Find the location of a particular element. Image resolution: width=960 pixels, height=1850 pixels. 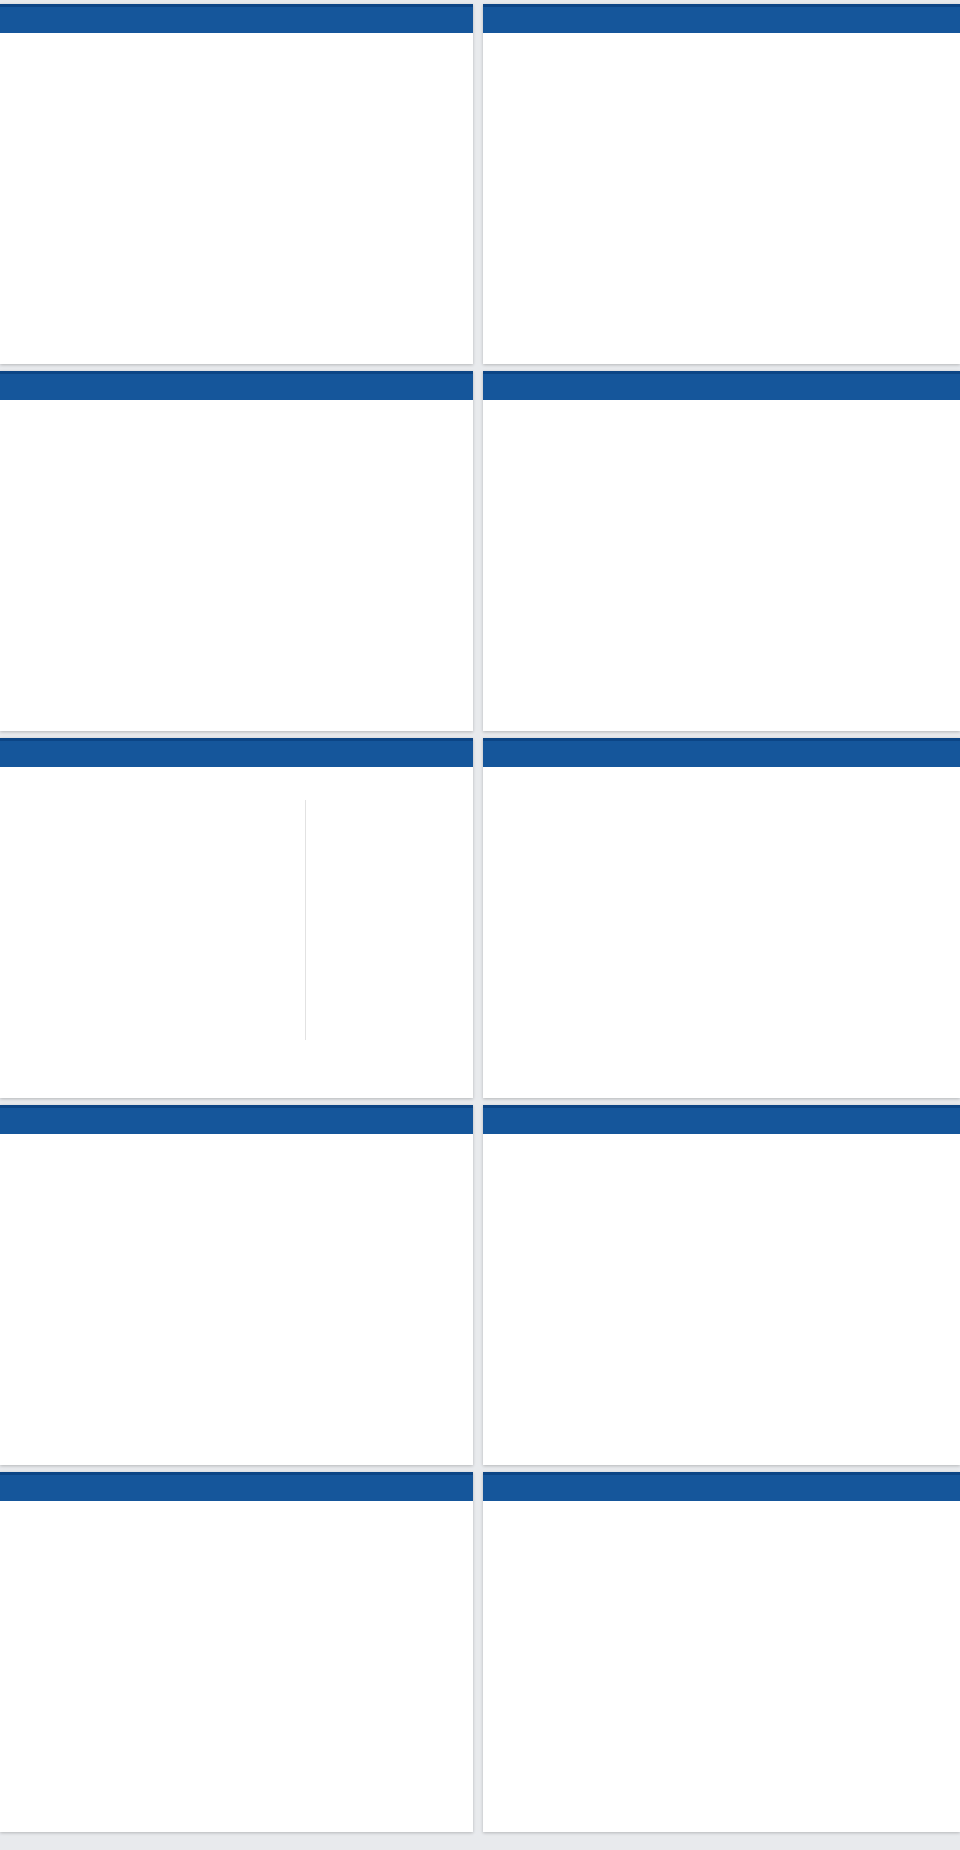

segmented-ring-diagram is located at coordinates (720, 1649).